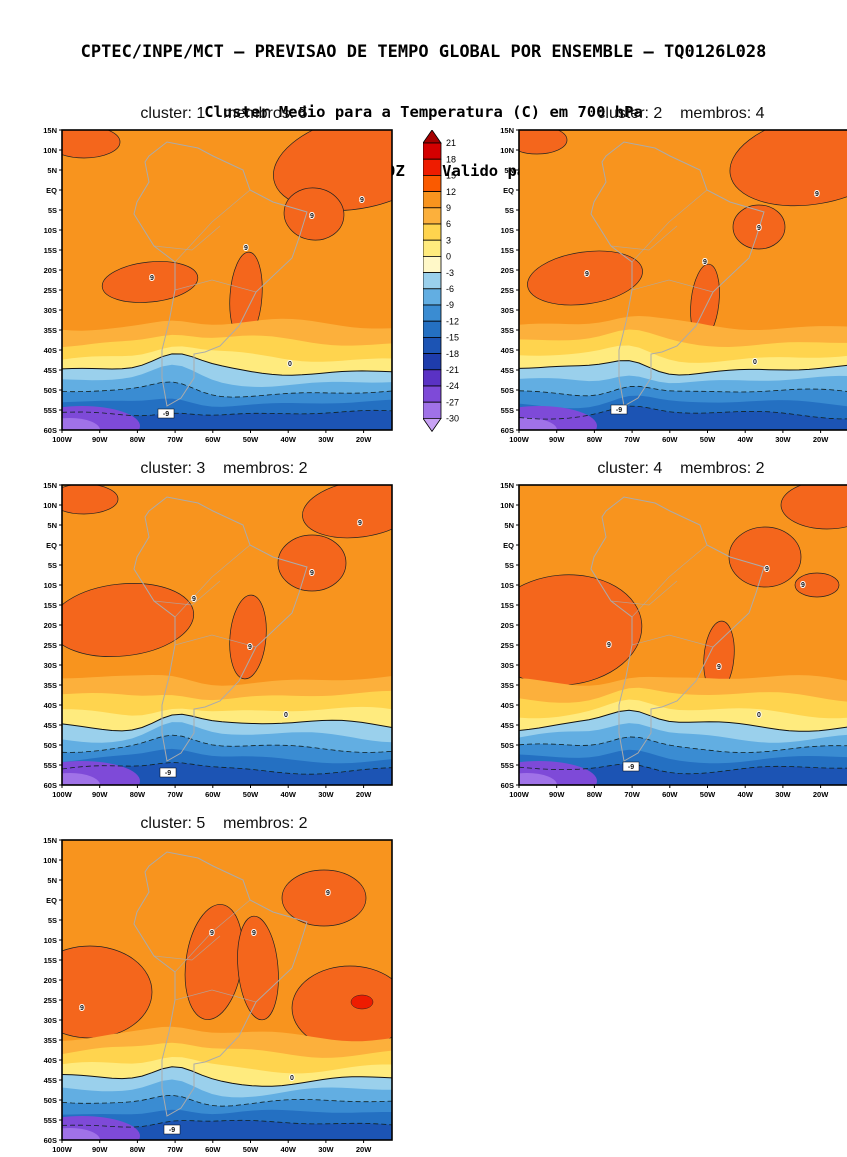 The image size is (847, 1157). I want to click on panel-title: cluster: 1 membros: 5, so click(224, 113).